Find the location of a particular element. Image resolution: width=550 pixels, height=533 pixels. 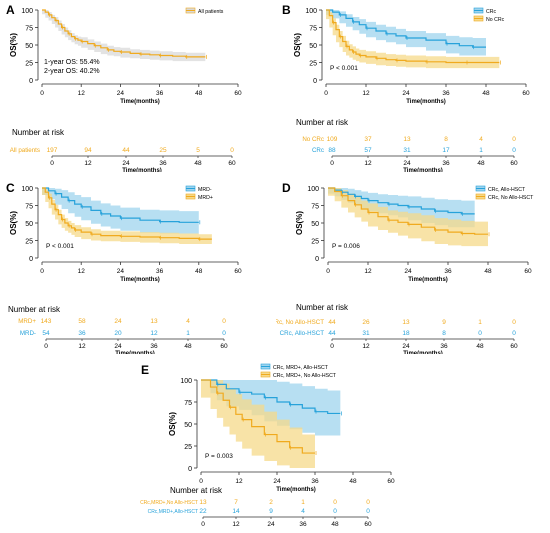

annotation: 2-year OS: 40.2% is located at coordinates (72, 71).